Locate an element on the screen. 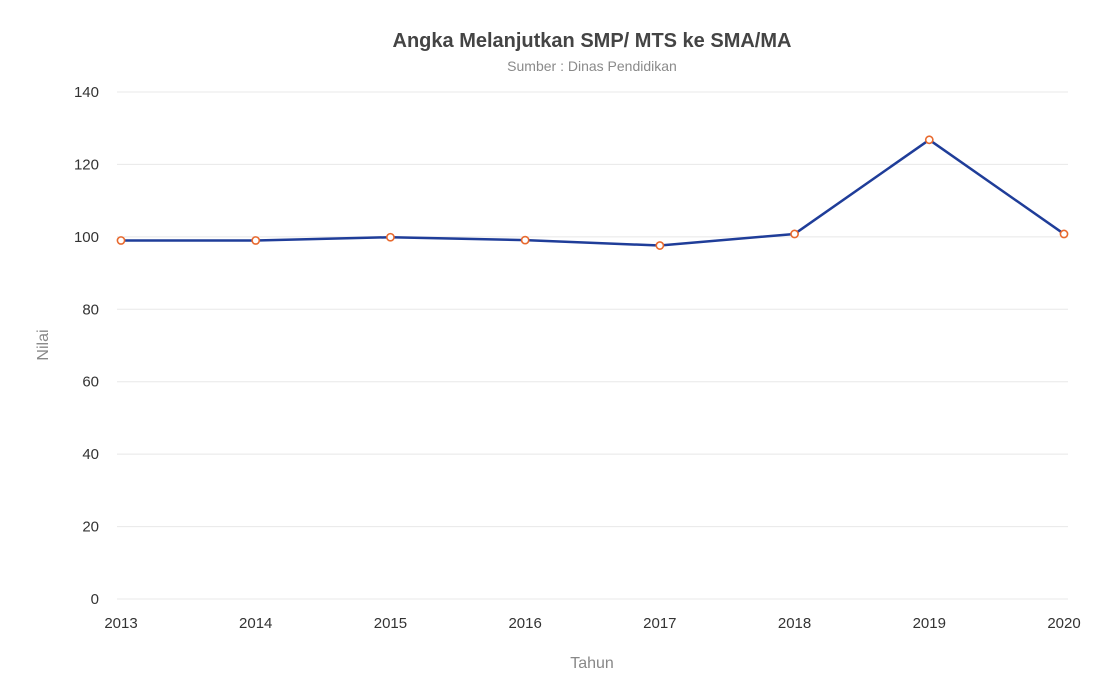  series-layer is located at coordinates (593, 192).